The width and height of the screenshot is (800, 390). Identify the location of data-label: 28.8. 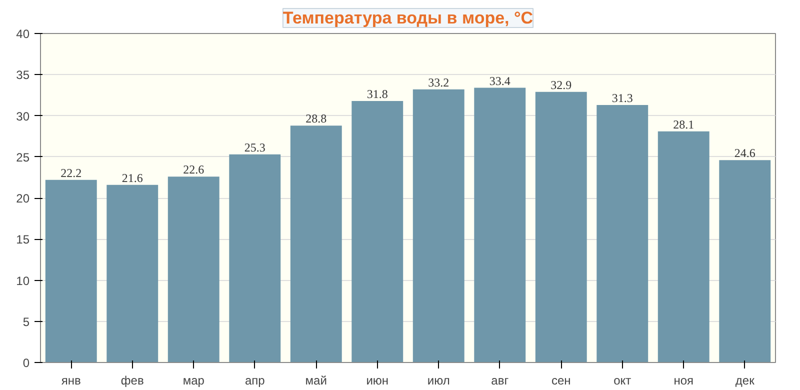
(316, 119).